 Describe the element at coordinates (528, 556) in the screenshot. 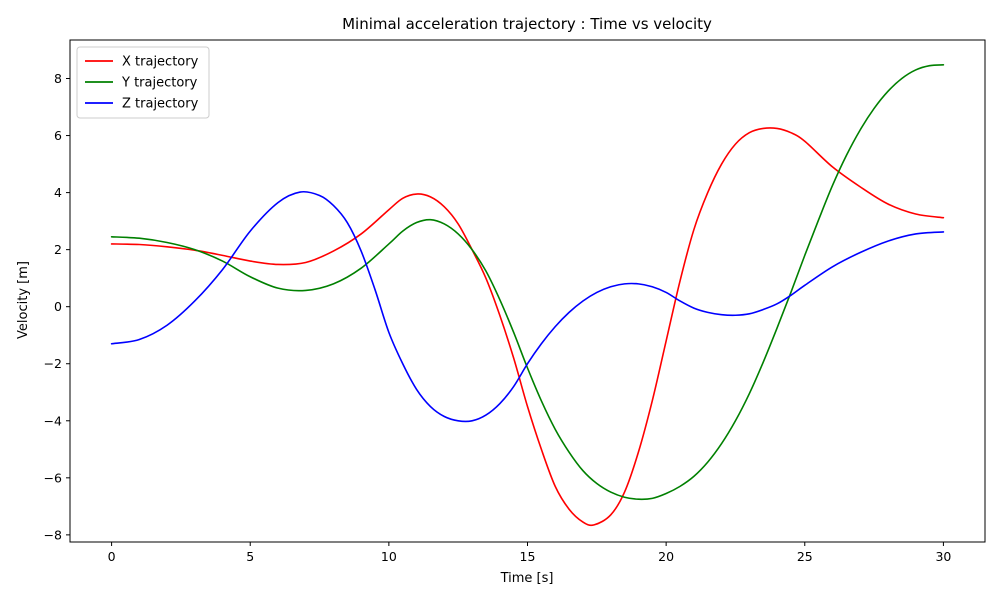

I see `x-tick-label: 15` at that location.